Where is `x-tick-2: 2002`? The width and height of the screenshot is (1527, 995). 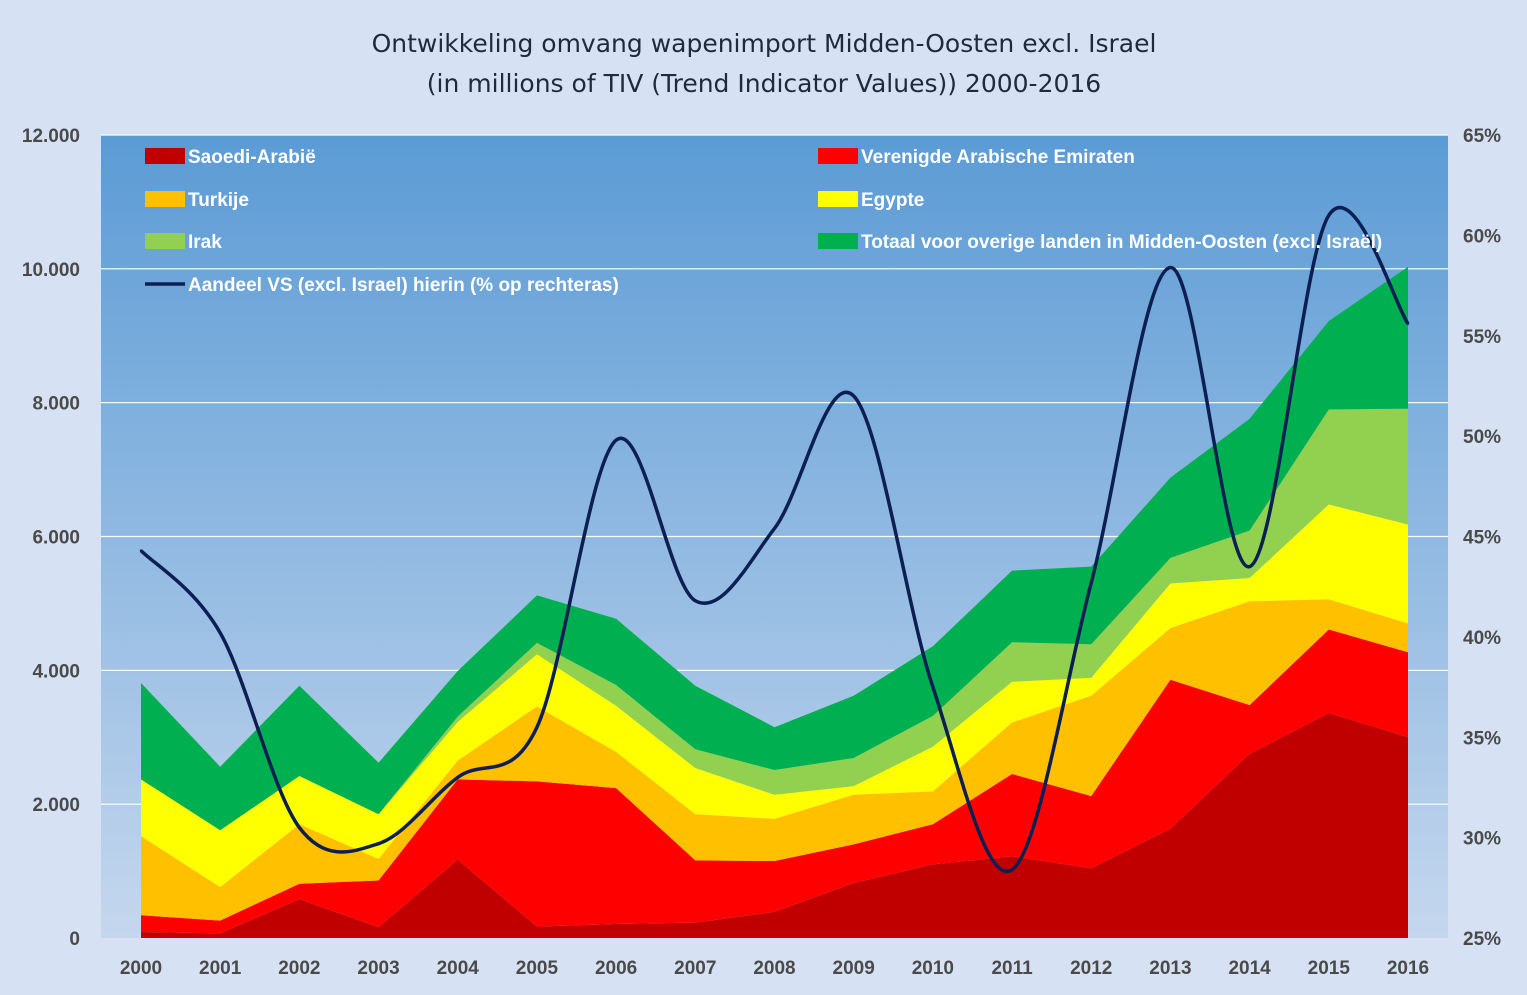
x-tick-2: 2002 is located at coordinates (299, 968).